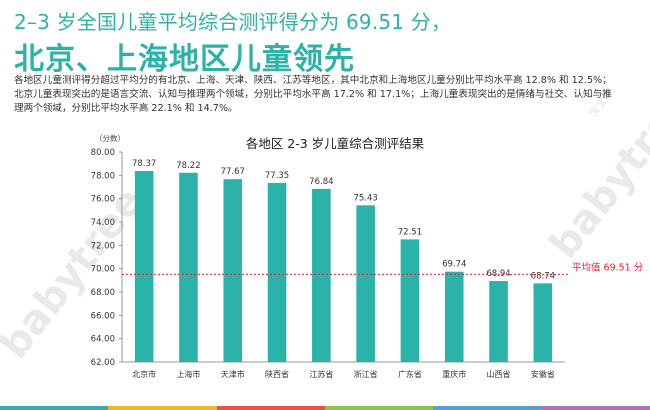 The height and width of the screenshot is (410, 650). What do you see at coordinates (366, 374) in the screenshot?
I see `x-tick-label: 浙江省` at bounding box center [366, 374].